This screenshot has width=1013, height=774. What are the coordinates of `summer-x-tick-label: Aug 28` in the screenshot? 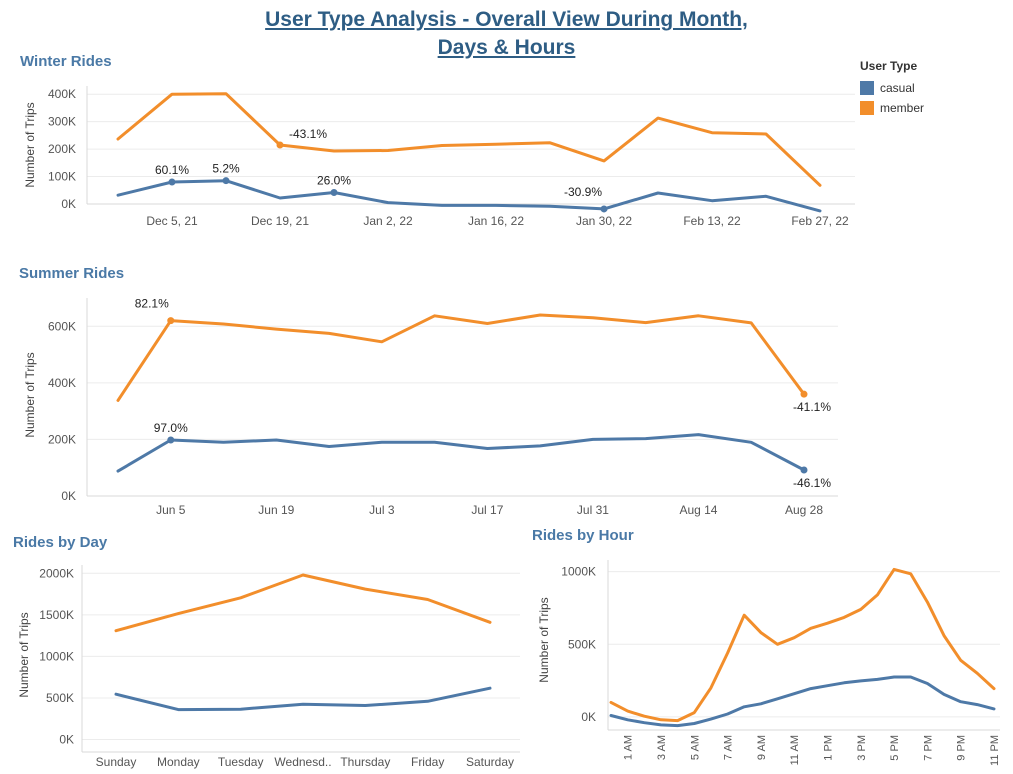 It's located at (804, 510).